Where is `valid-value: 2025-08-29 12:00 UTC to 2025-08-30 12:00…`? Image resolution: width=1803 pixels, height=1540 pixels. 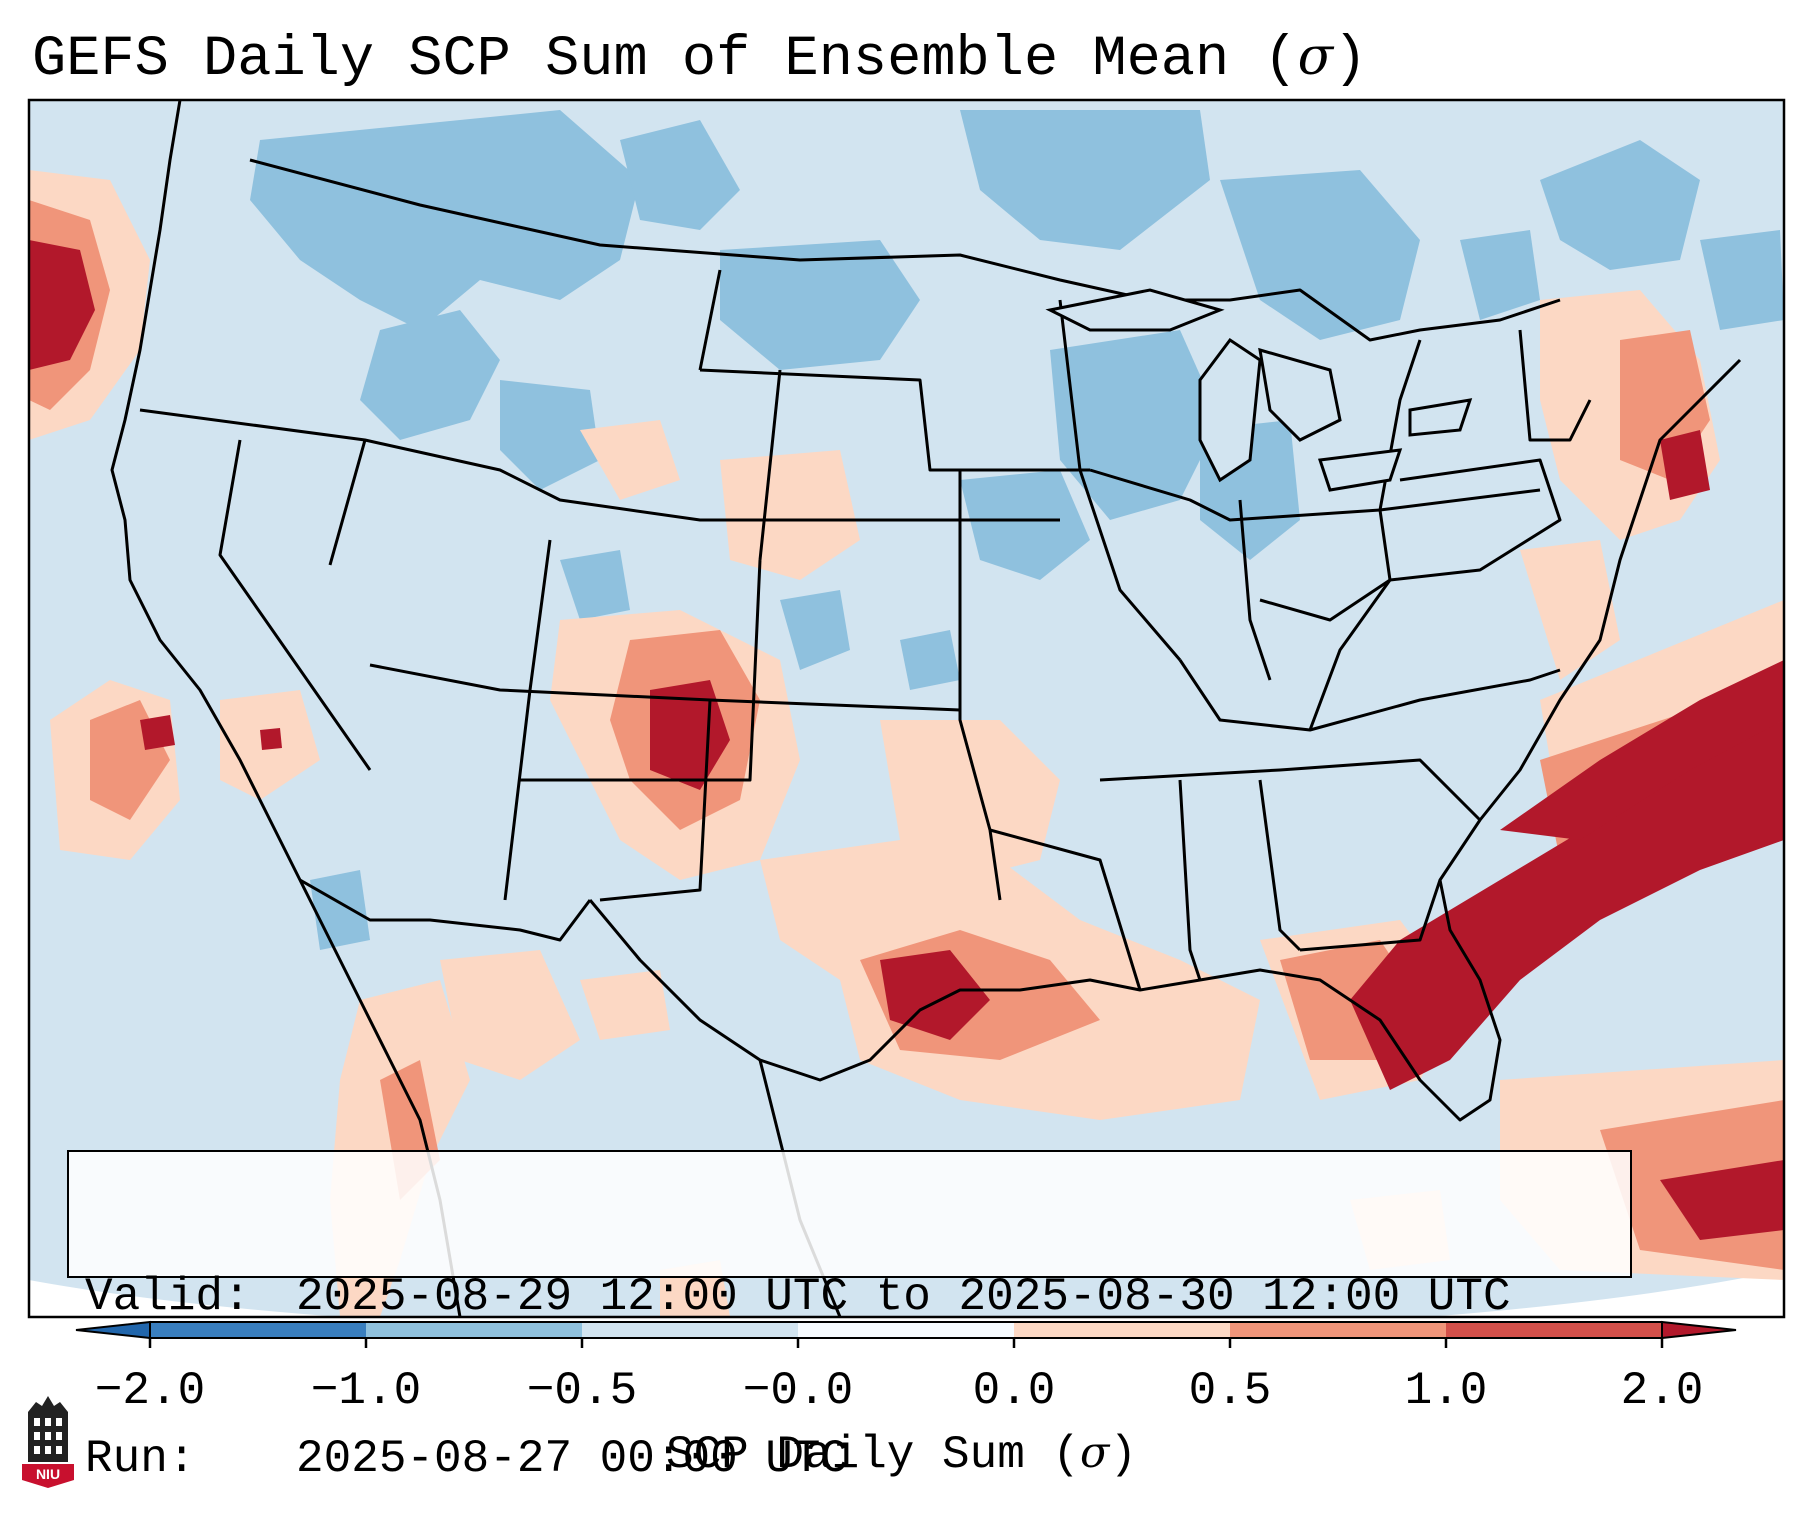 valid-value: 2025-08-29 12:00 UTC to 2025-08-30 12:00… is located at coordinates (903, 1297).